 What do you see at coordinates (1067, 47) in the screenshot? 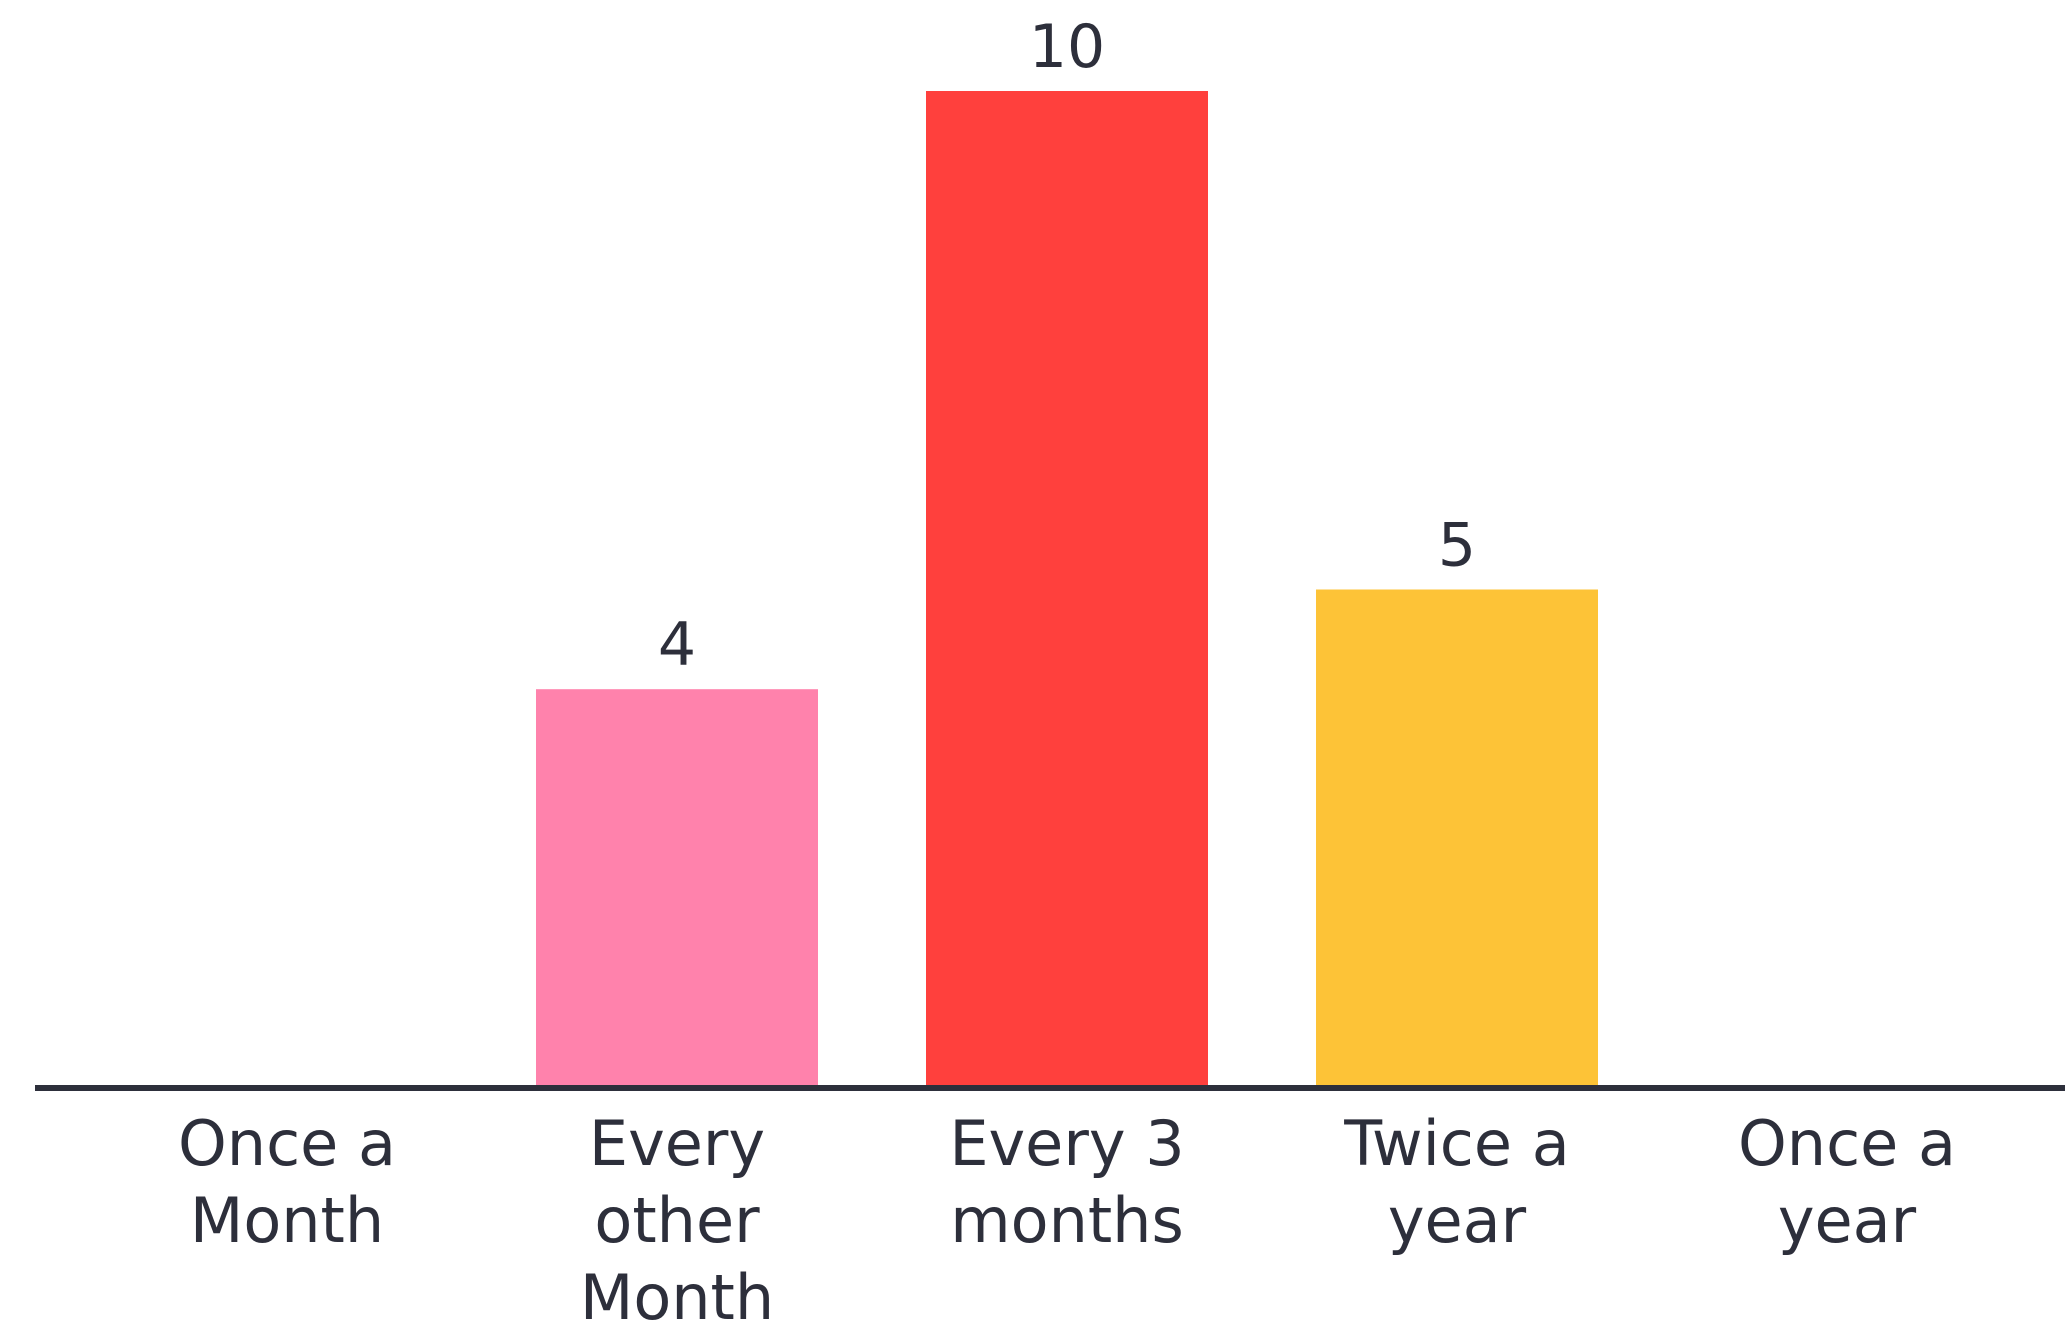
I see `bar-value-label: 10` at bounding box center [1067, 47].